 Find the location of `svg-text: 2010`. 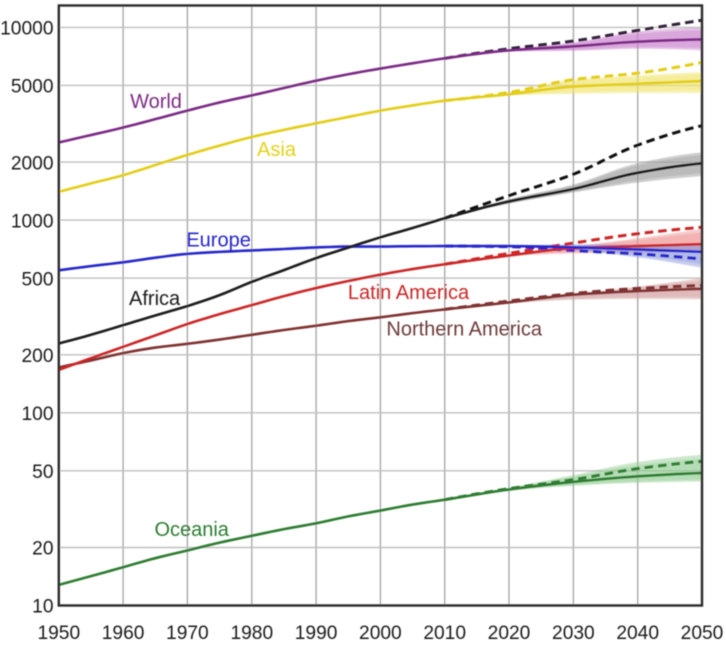

svg-text: 2010 is located at coordinates (444, 633).